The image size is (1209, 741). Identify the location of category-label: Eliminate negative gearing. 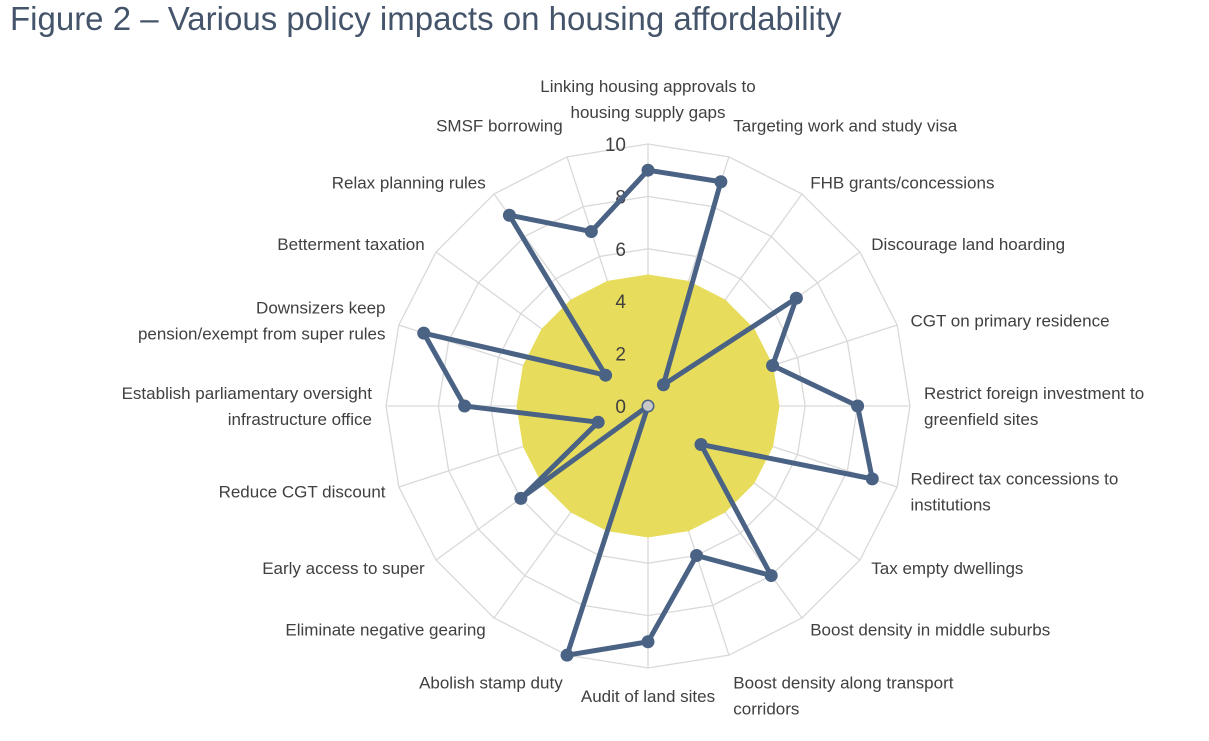
(385, 629).